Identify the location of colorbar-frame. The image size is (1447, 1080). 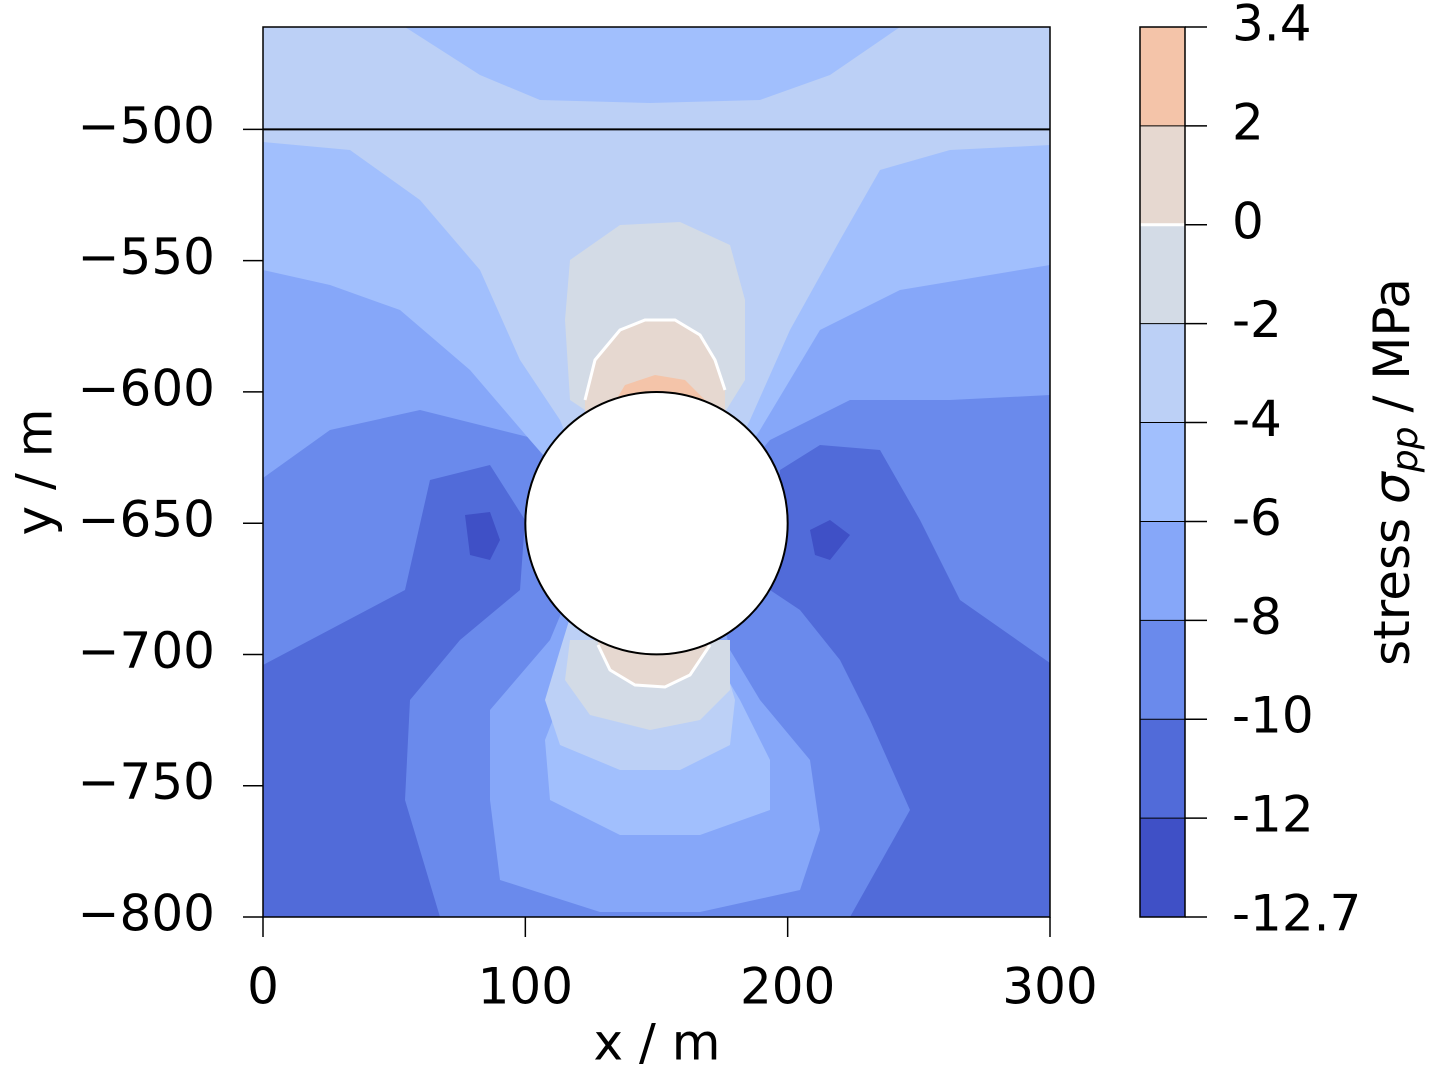
(1162, 472).